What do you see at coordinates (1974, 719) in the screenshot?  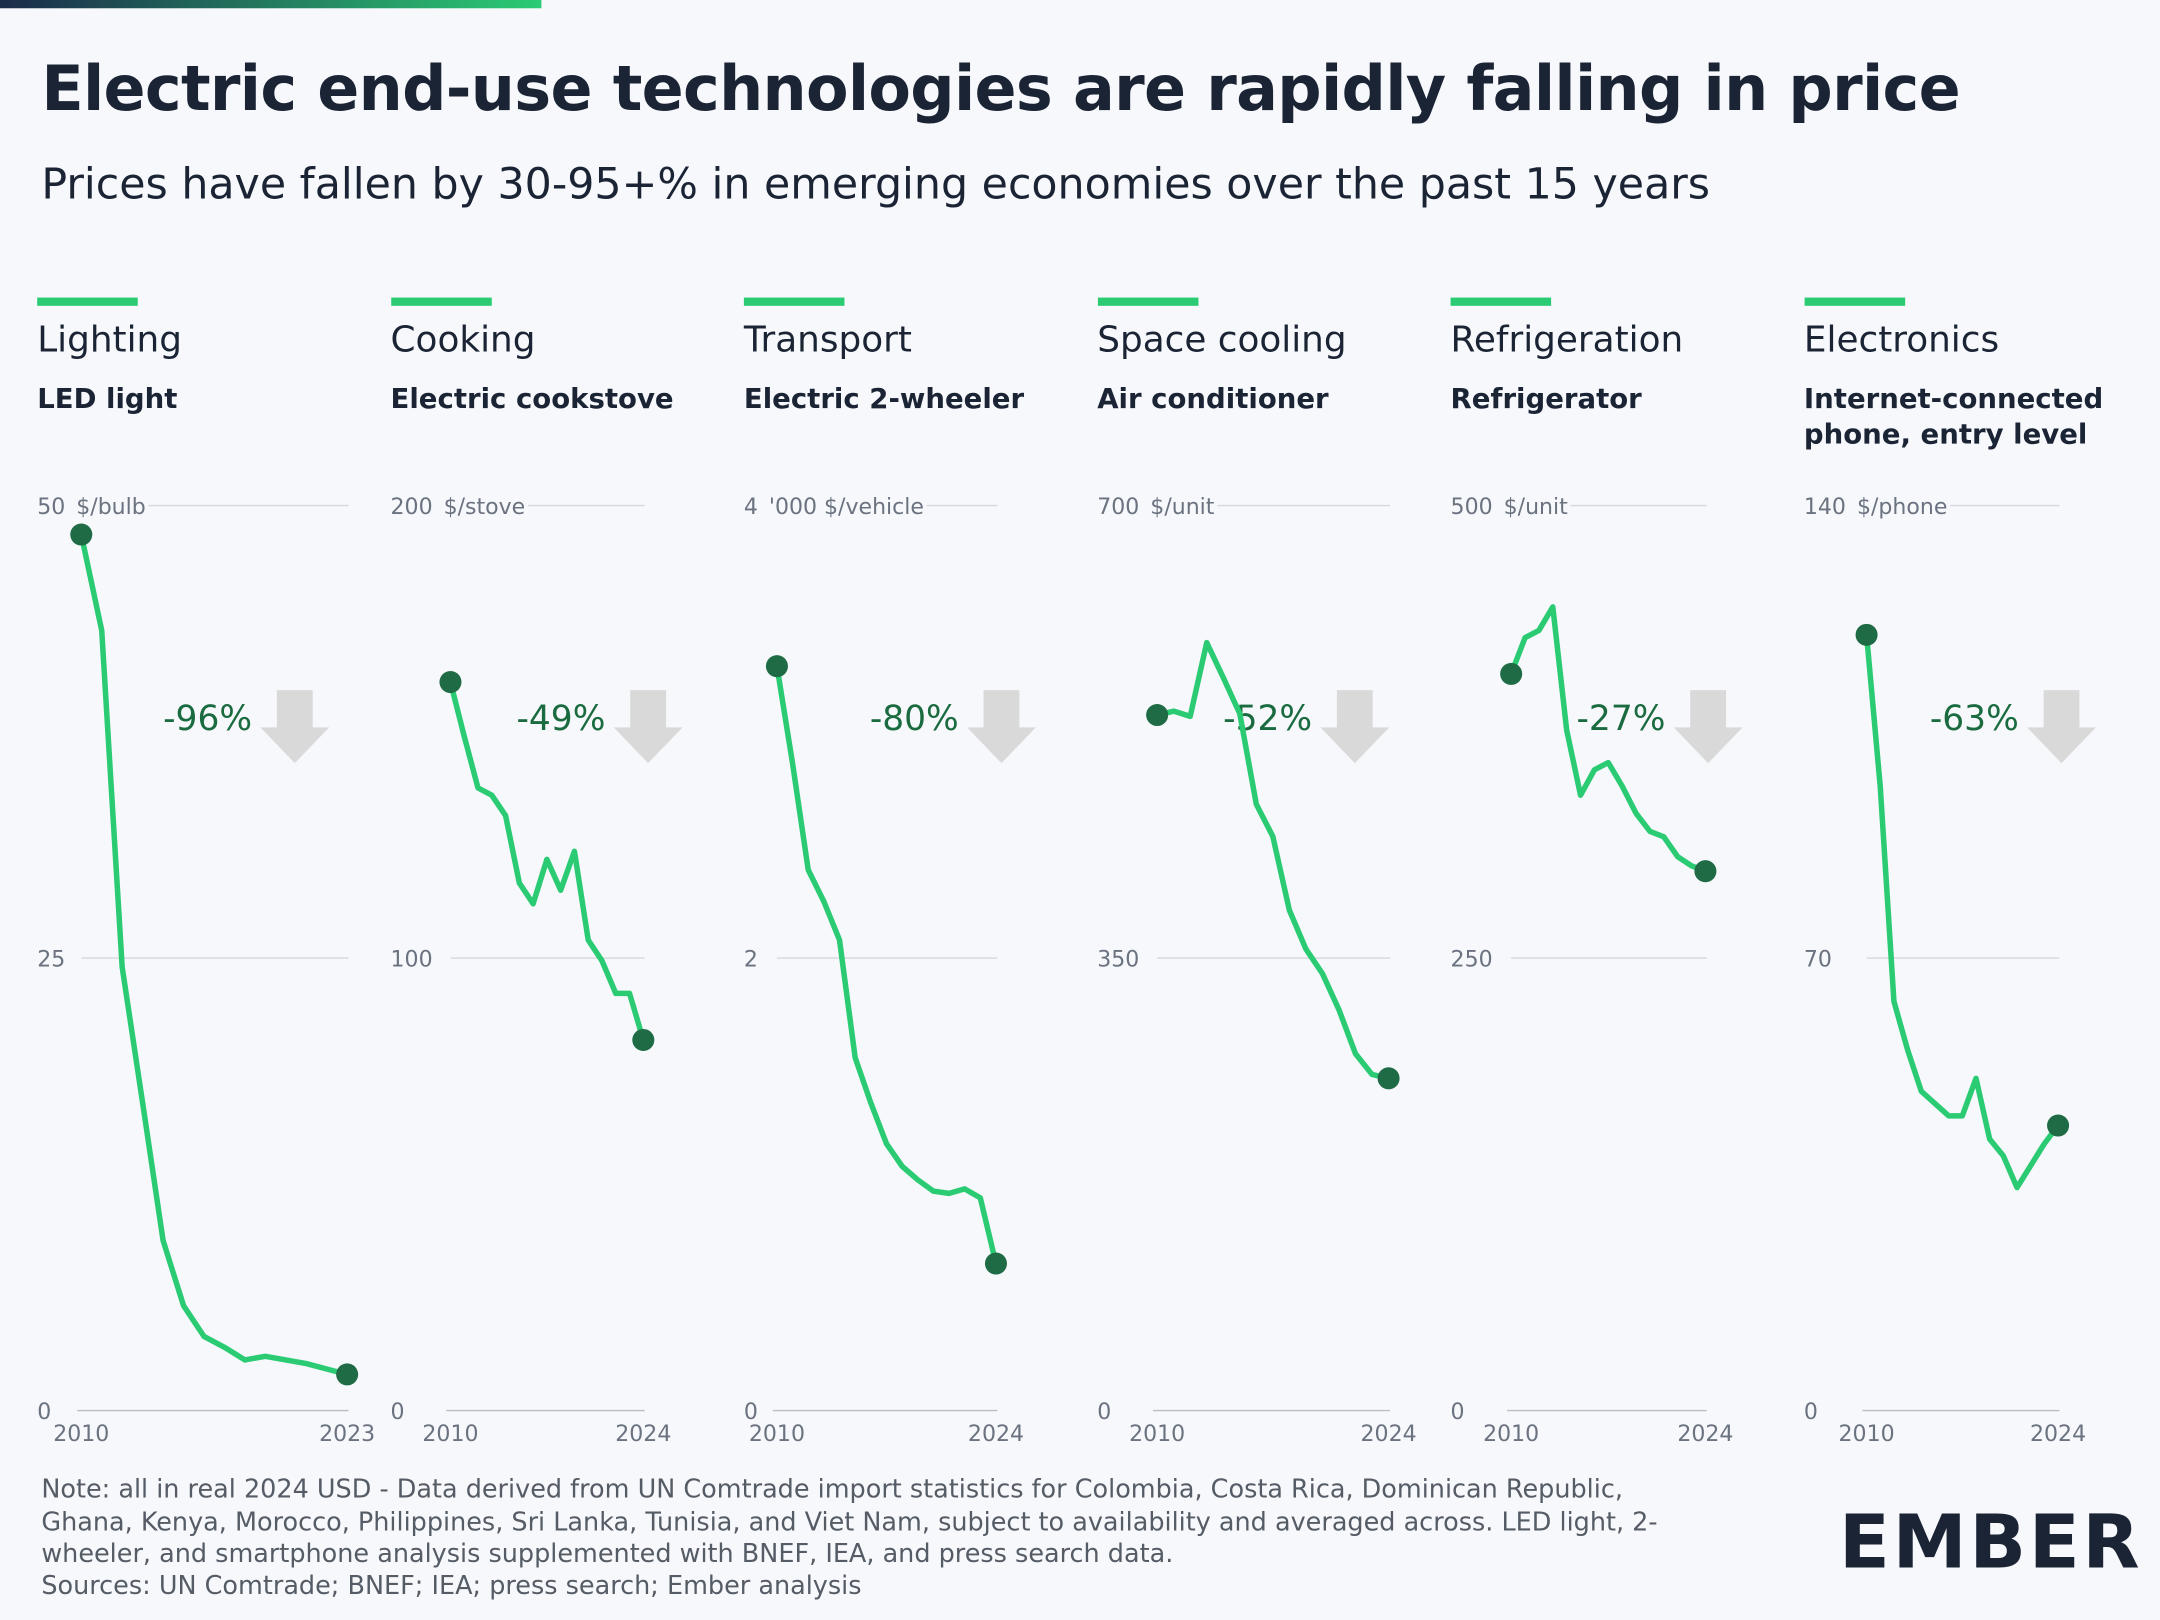 I see `change-annotation: -63%` at bounding box center [1974, 719].